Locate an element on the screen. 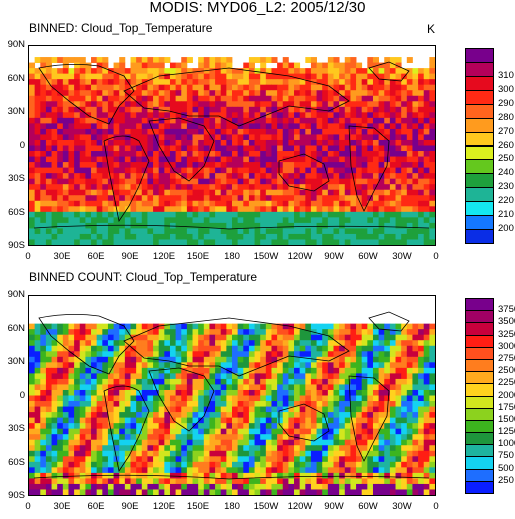  legend-label: 240 is located at coordinates (506, 173).